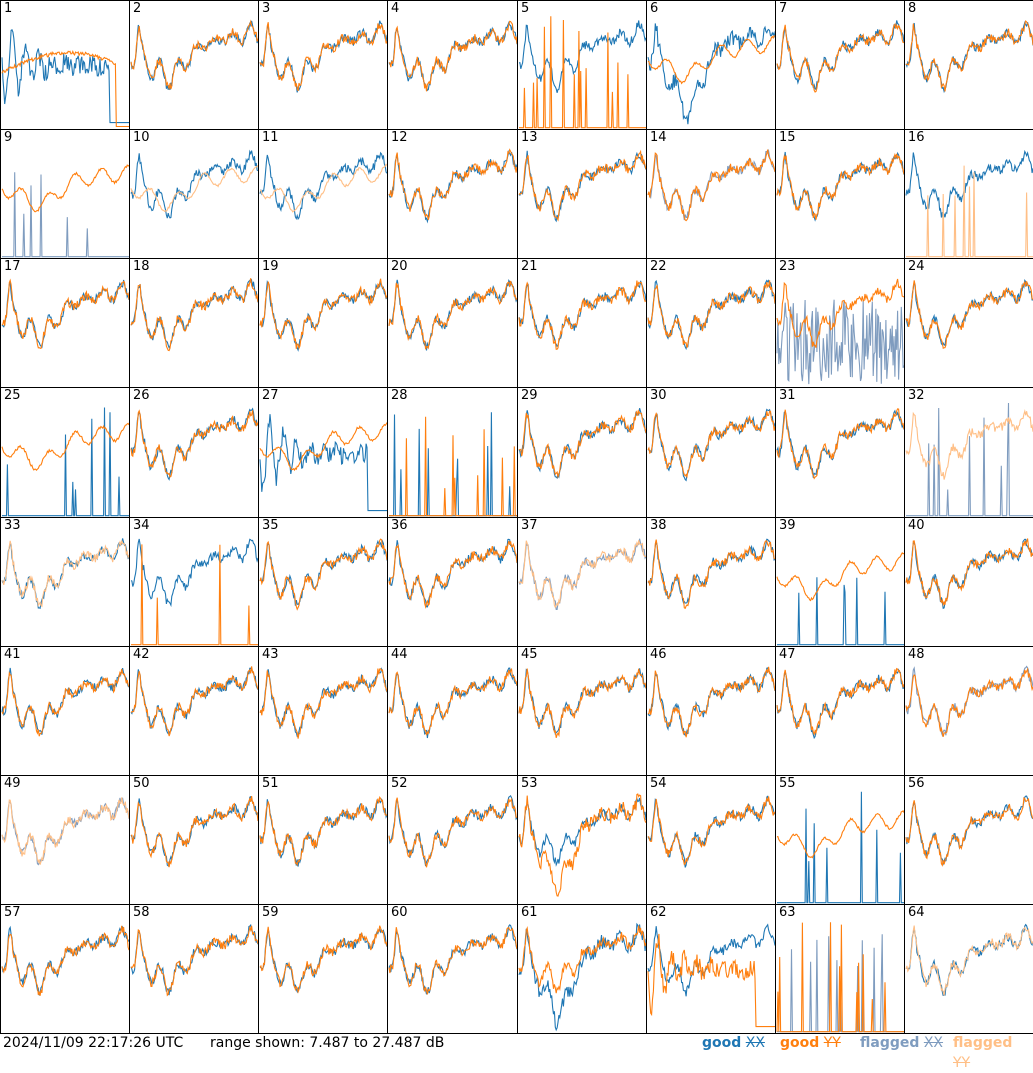 The image size is (1033, 1073). Describe the element at coordinates (890, 1043) in the screenshot. I see `legend-label: flagged` at that location.